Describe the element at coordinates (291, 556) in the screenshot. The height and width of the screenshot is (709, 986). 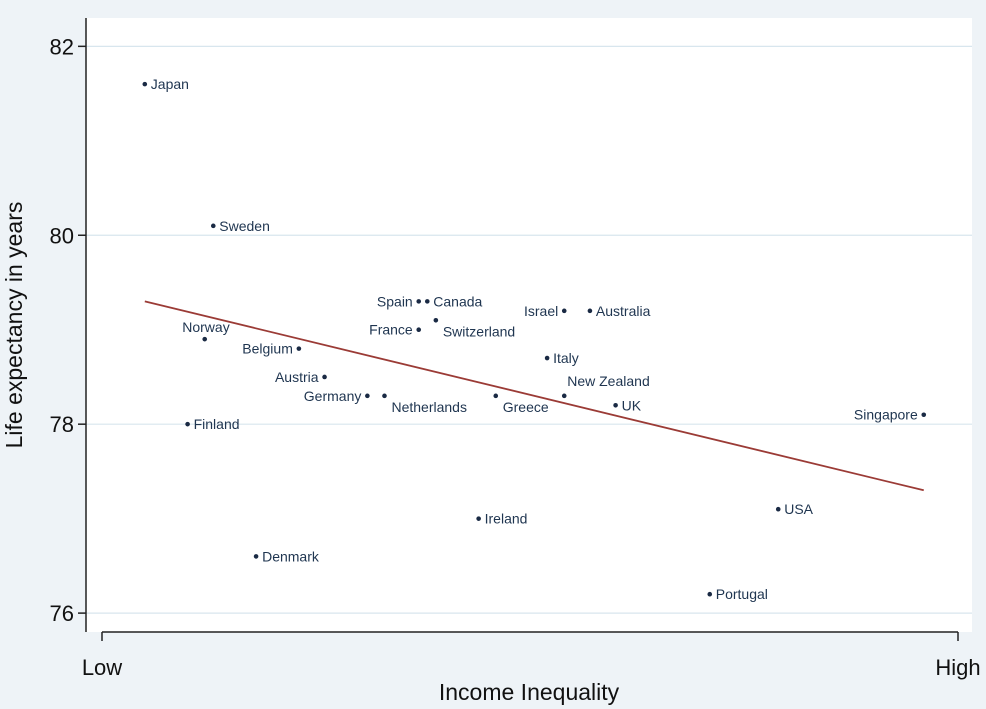
I see `point-label-denmark: Denmark` at that location.